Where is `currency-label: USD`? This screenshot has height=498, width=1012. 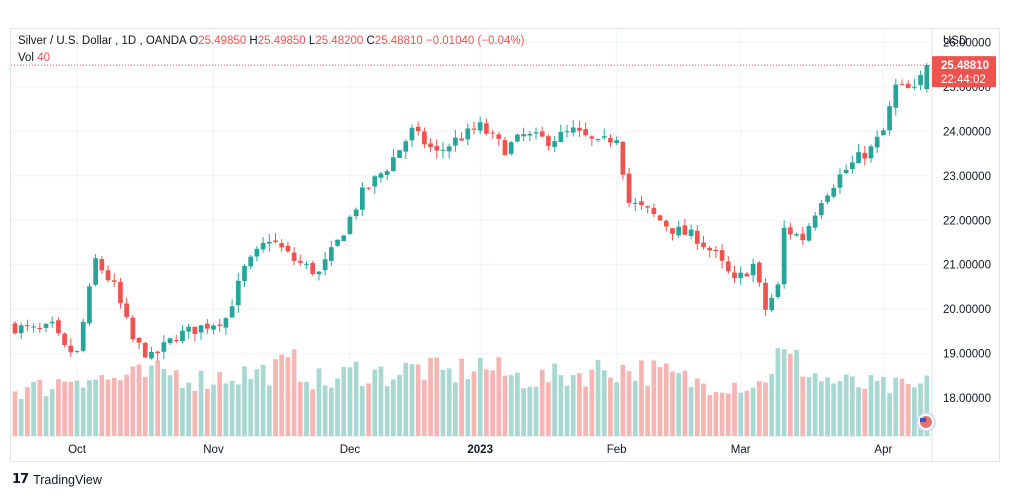
currency-label: USD is located at coordinates (955, 41).